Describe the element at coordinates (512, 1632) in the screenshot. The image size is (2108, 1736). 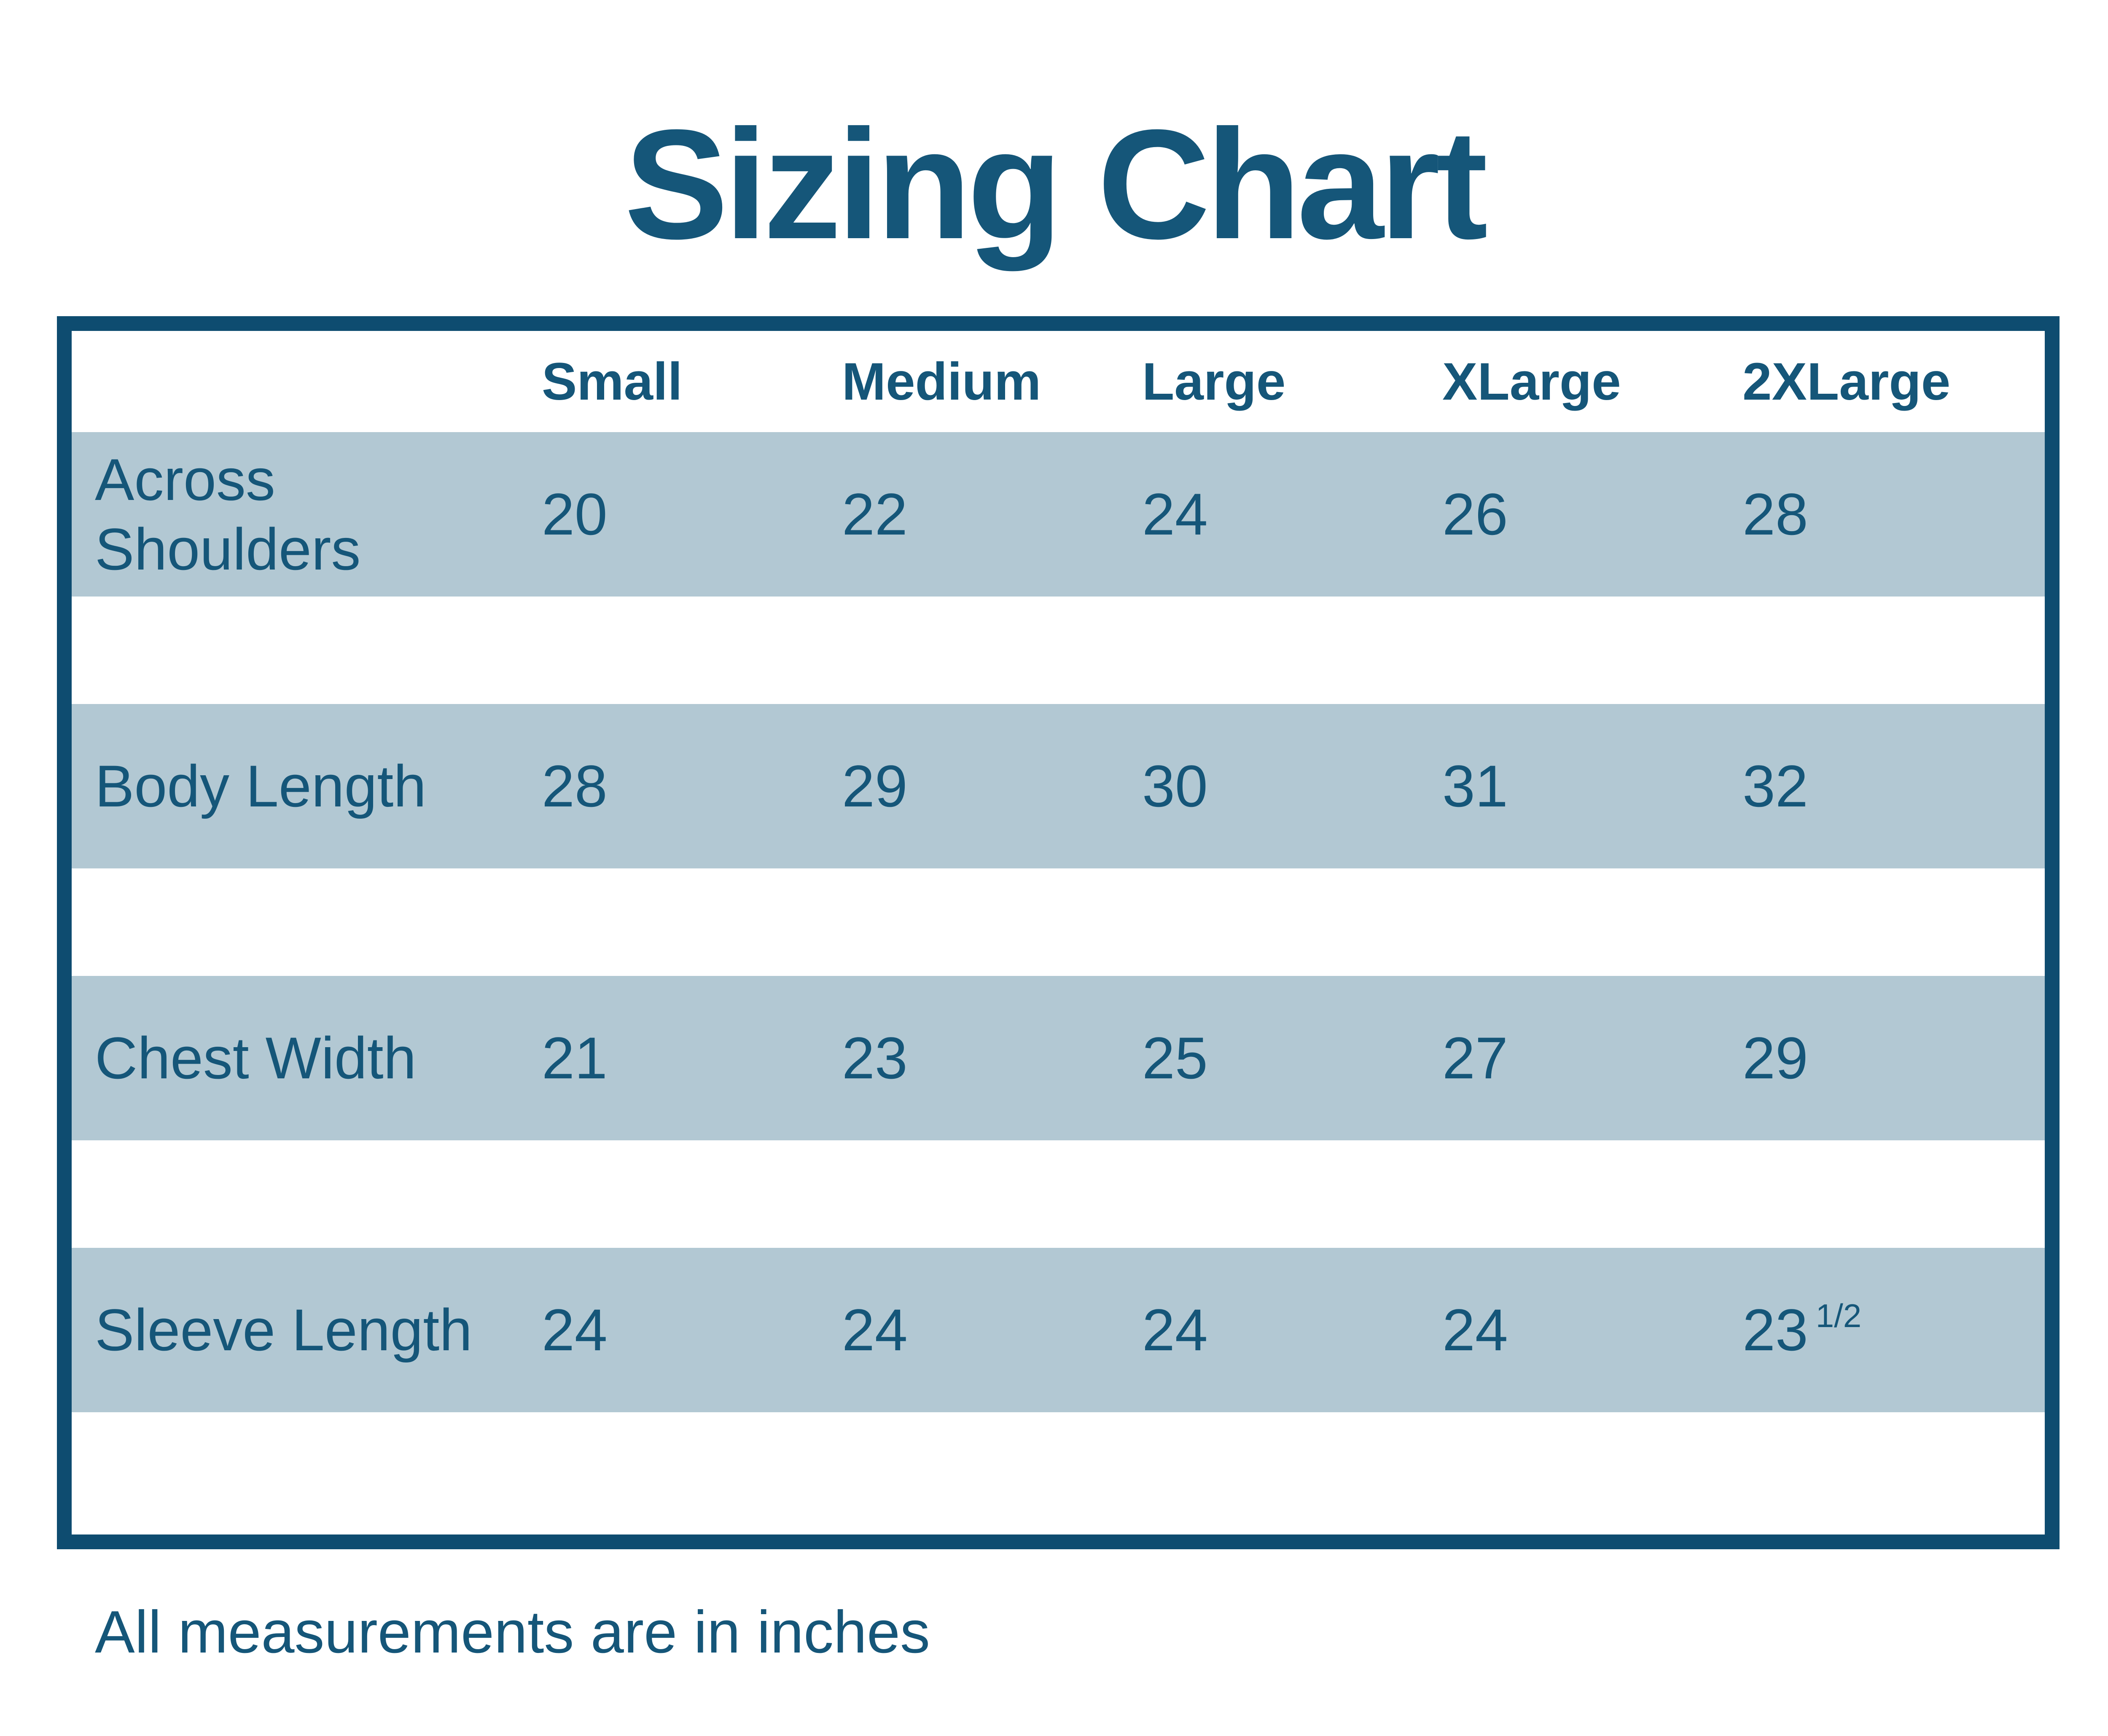
I see `measurements-footnote: All measurements are in inches` at that location.